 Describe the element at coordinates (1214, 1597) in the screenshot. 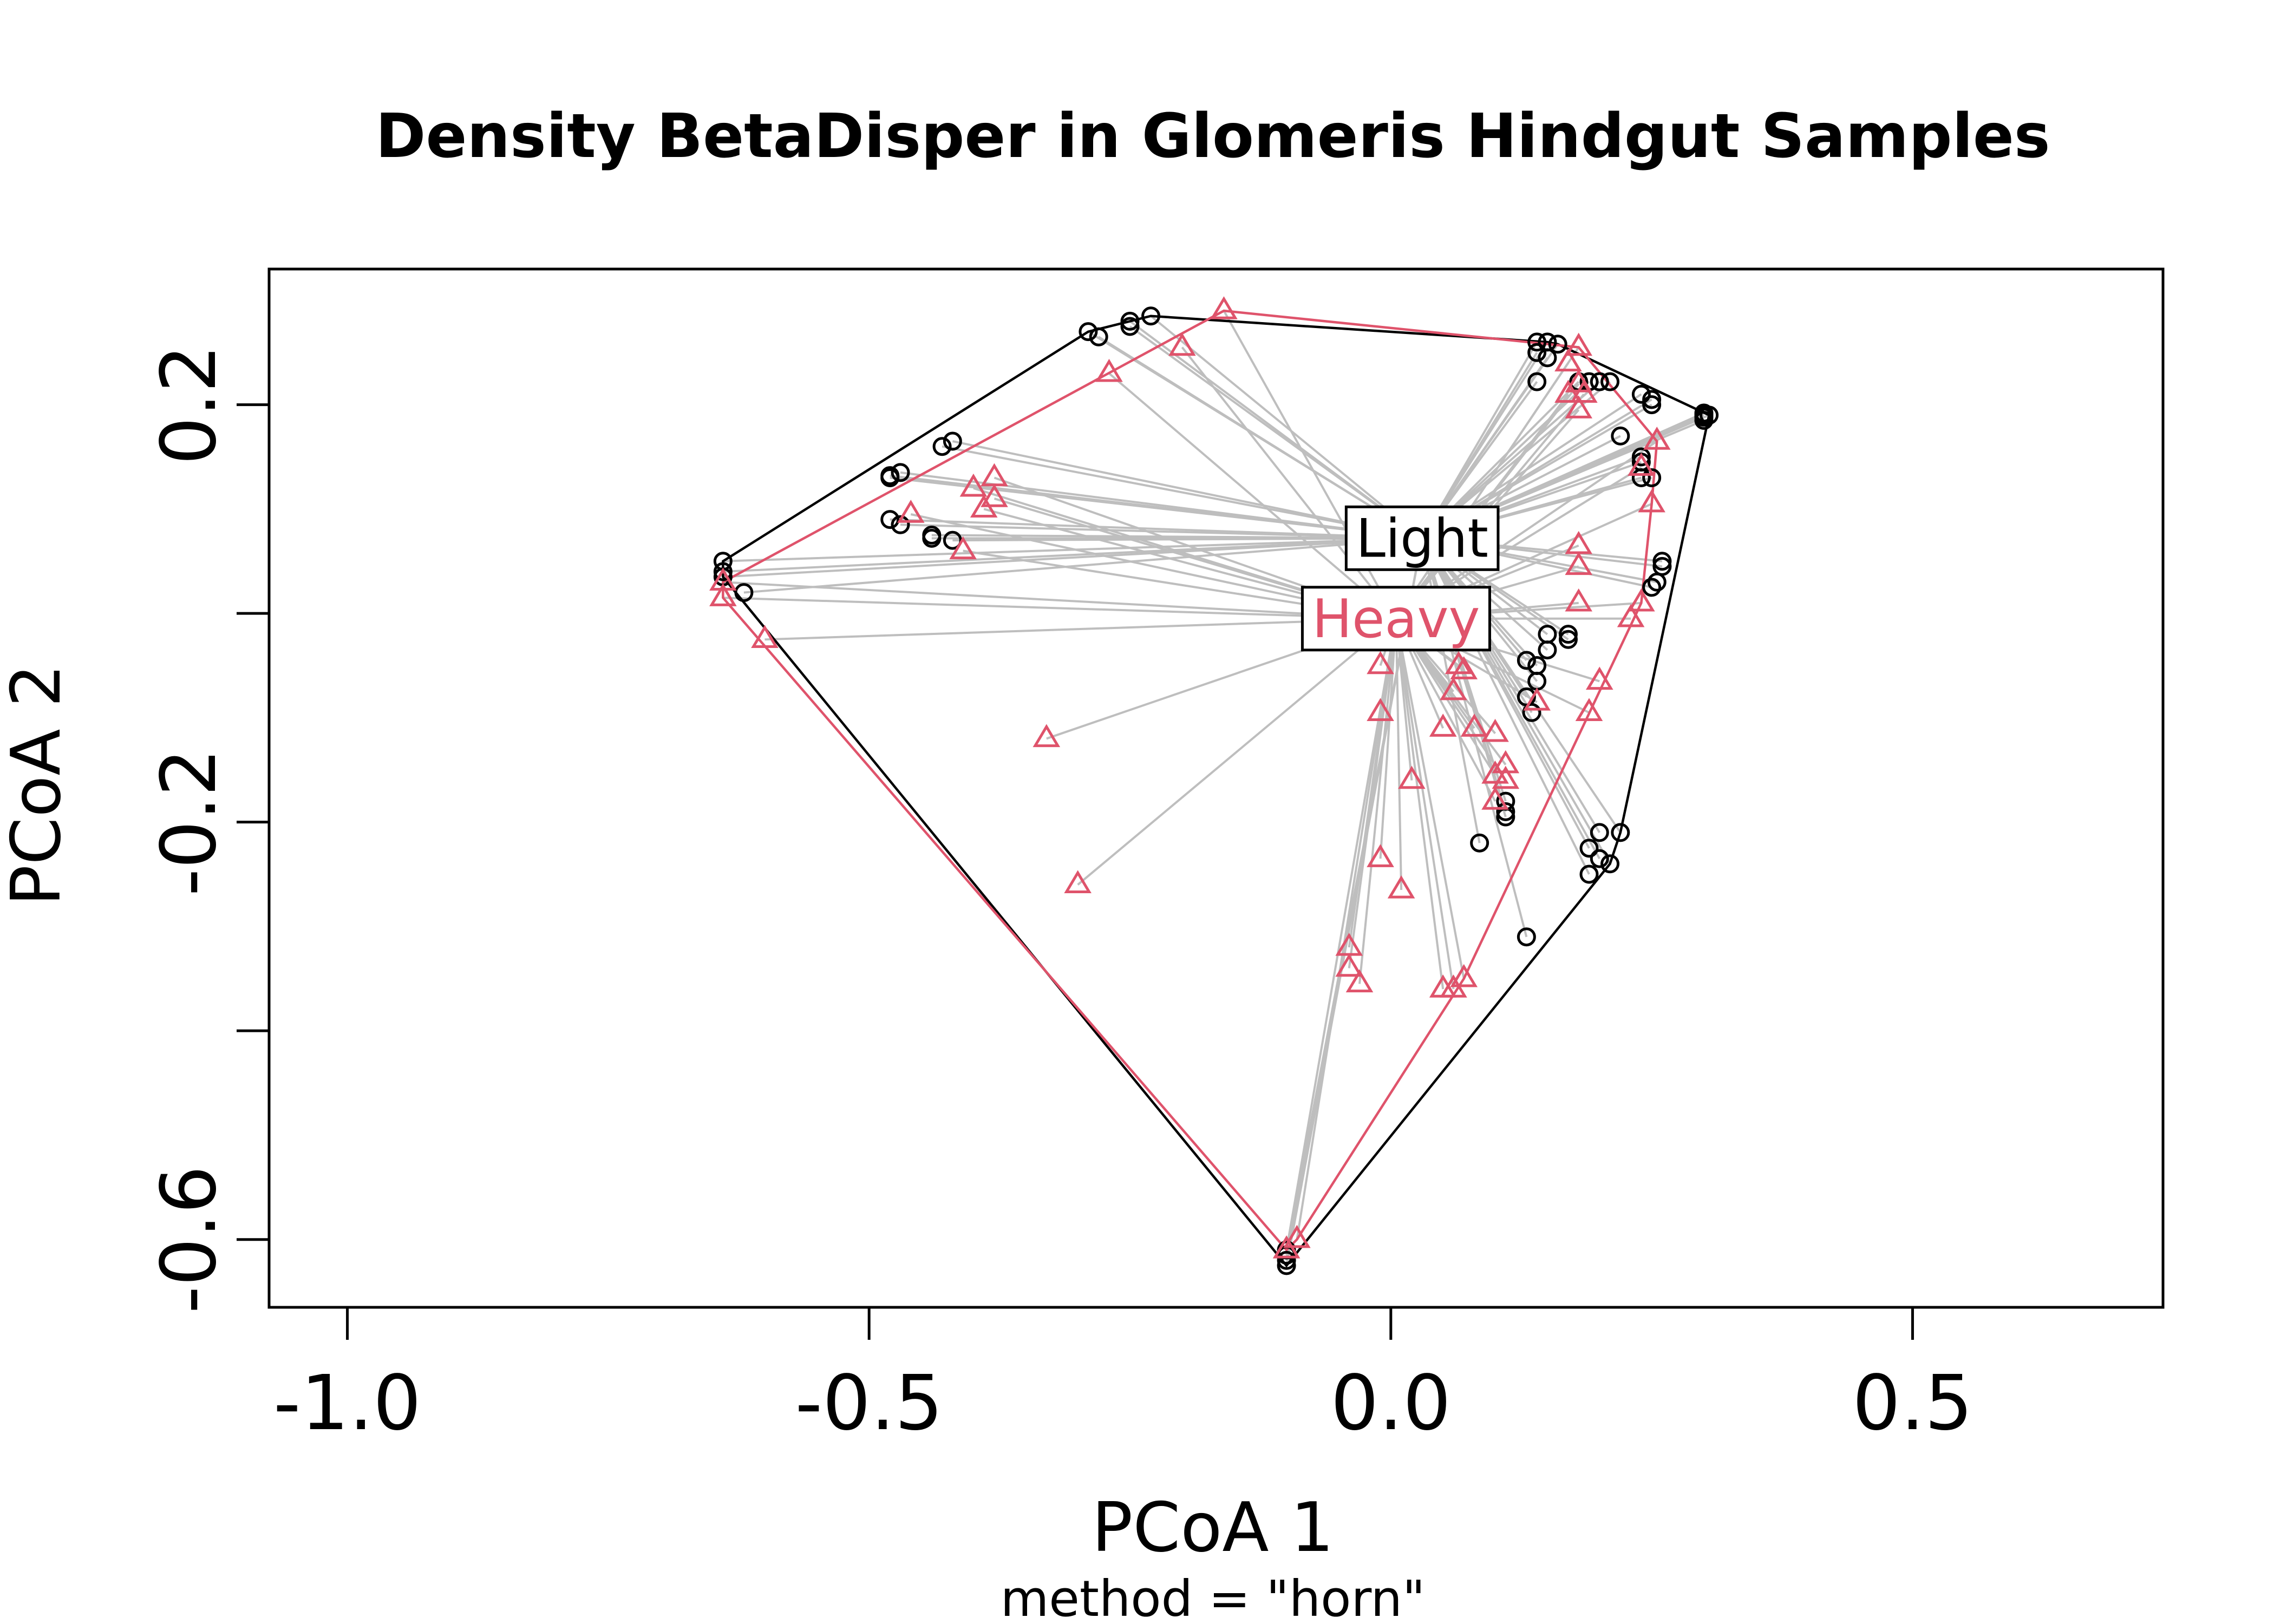

I see `chart-subtitle: method = "horn"` at that location.